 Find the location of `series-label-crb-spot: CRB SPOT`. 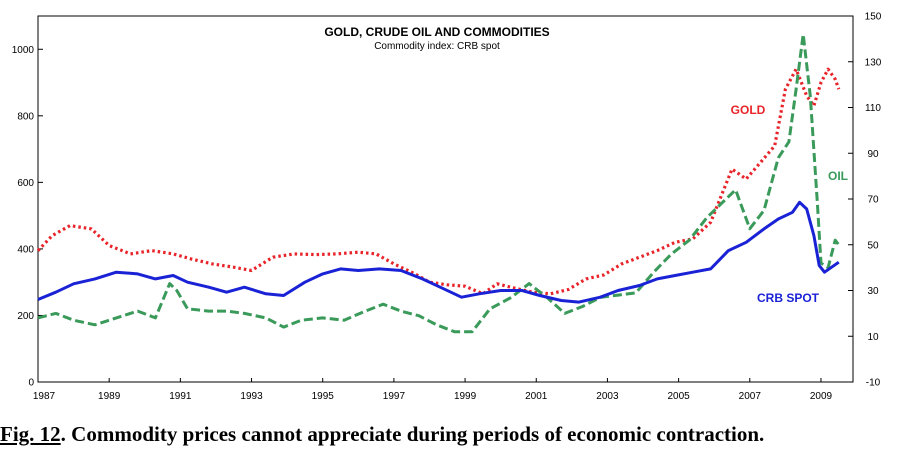

series-label-crb-spot: CRB SPOT is located at coordinates (788, 298).